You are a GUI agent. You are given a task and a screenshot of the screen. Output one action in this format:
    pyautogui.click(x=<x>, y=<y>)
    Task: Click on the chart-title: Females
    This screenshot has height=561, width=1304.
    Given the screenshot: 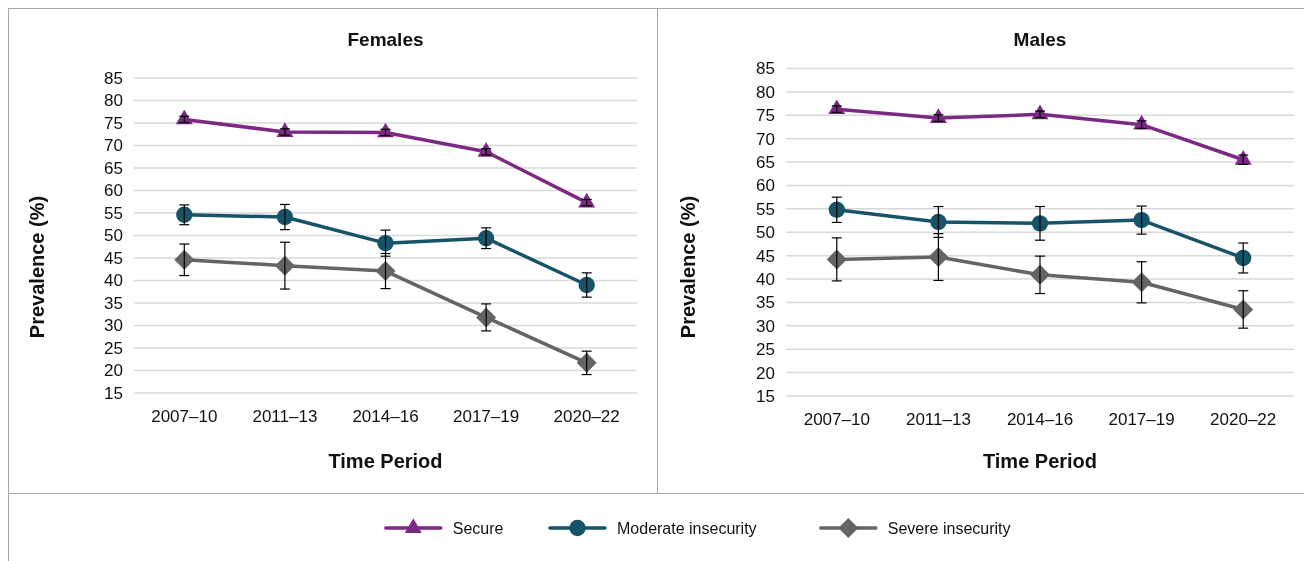 What is the action you would take?
    pyautogui.click(x=385, y=39)
    